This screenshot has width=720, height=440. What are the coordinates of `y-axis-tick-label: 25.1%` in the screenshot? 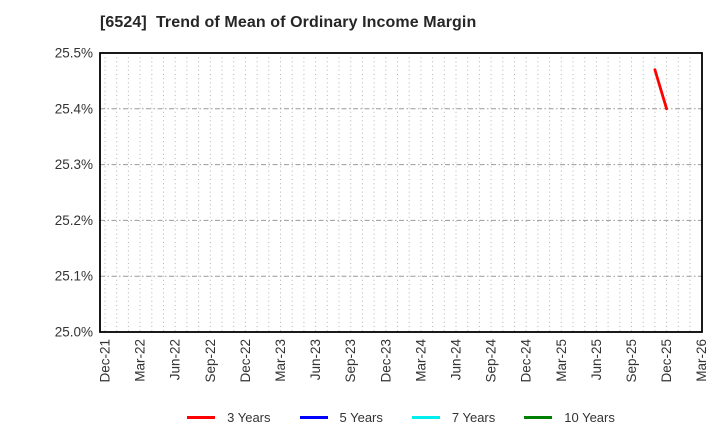 It's located at (74, 276).